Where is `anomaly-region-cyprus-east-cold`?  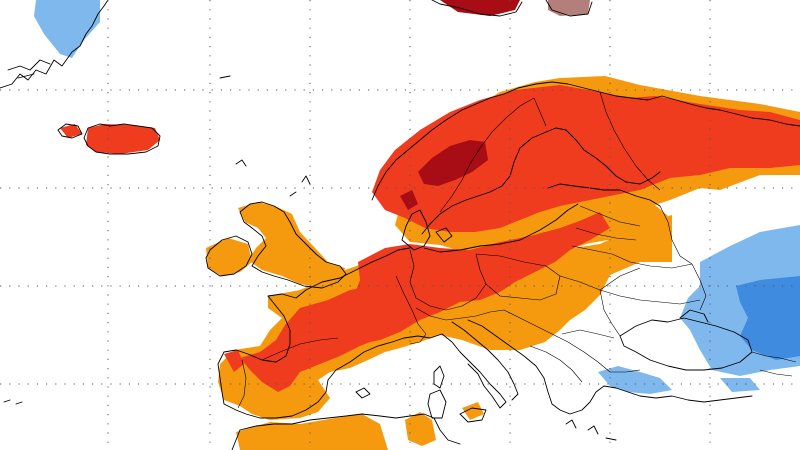 anomaly-region-cyprus-east-cold is located at coordinates (740, 385).